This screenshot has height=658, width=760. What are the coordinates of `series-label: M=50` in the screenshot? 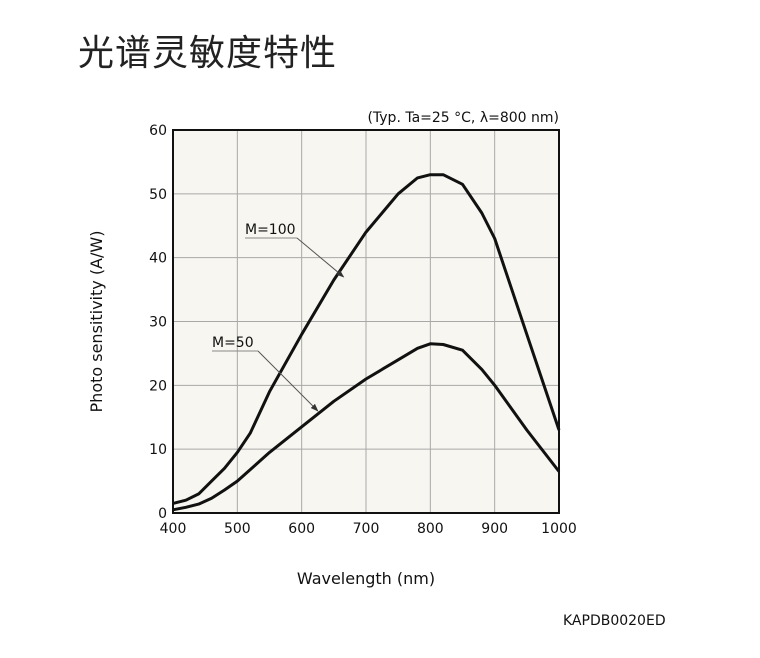 It's located at (233, 343).